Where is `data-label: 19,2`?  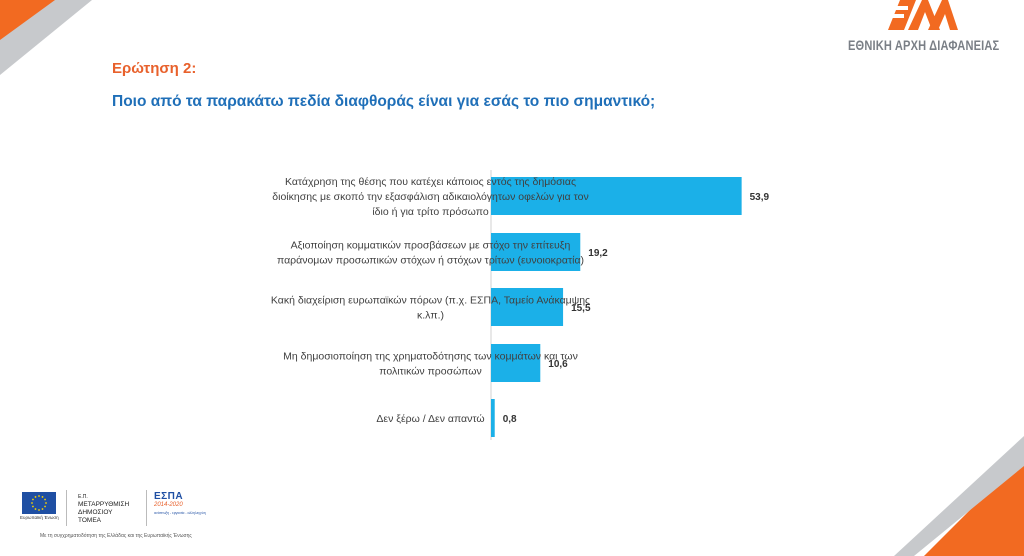 data-label: 19,2 is located at coordinates (598, 253).